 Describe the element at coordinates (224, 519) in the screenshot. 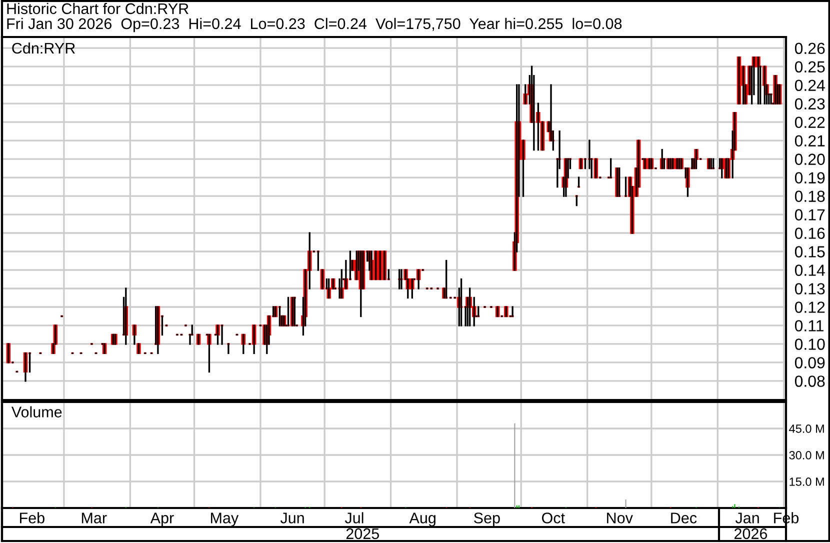

I see `x-tick-label: May` at that location.